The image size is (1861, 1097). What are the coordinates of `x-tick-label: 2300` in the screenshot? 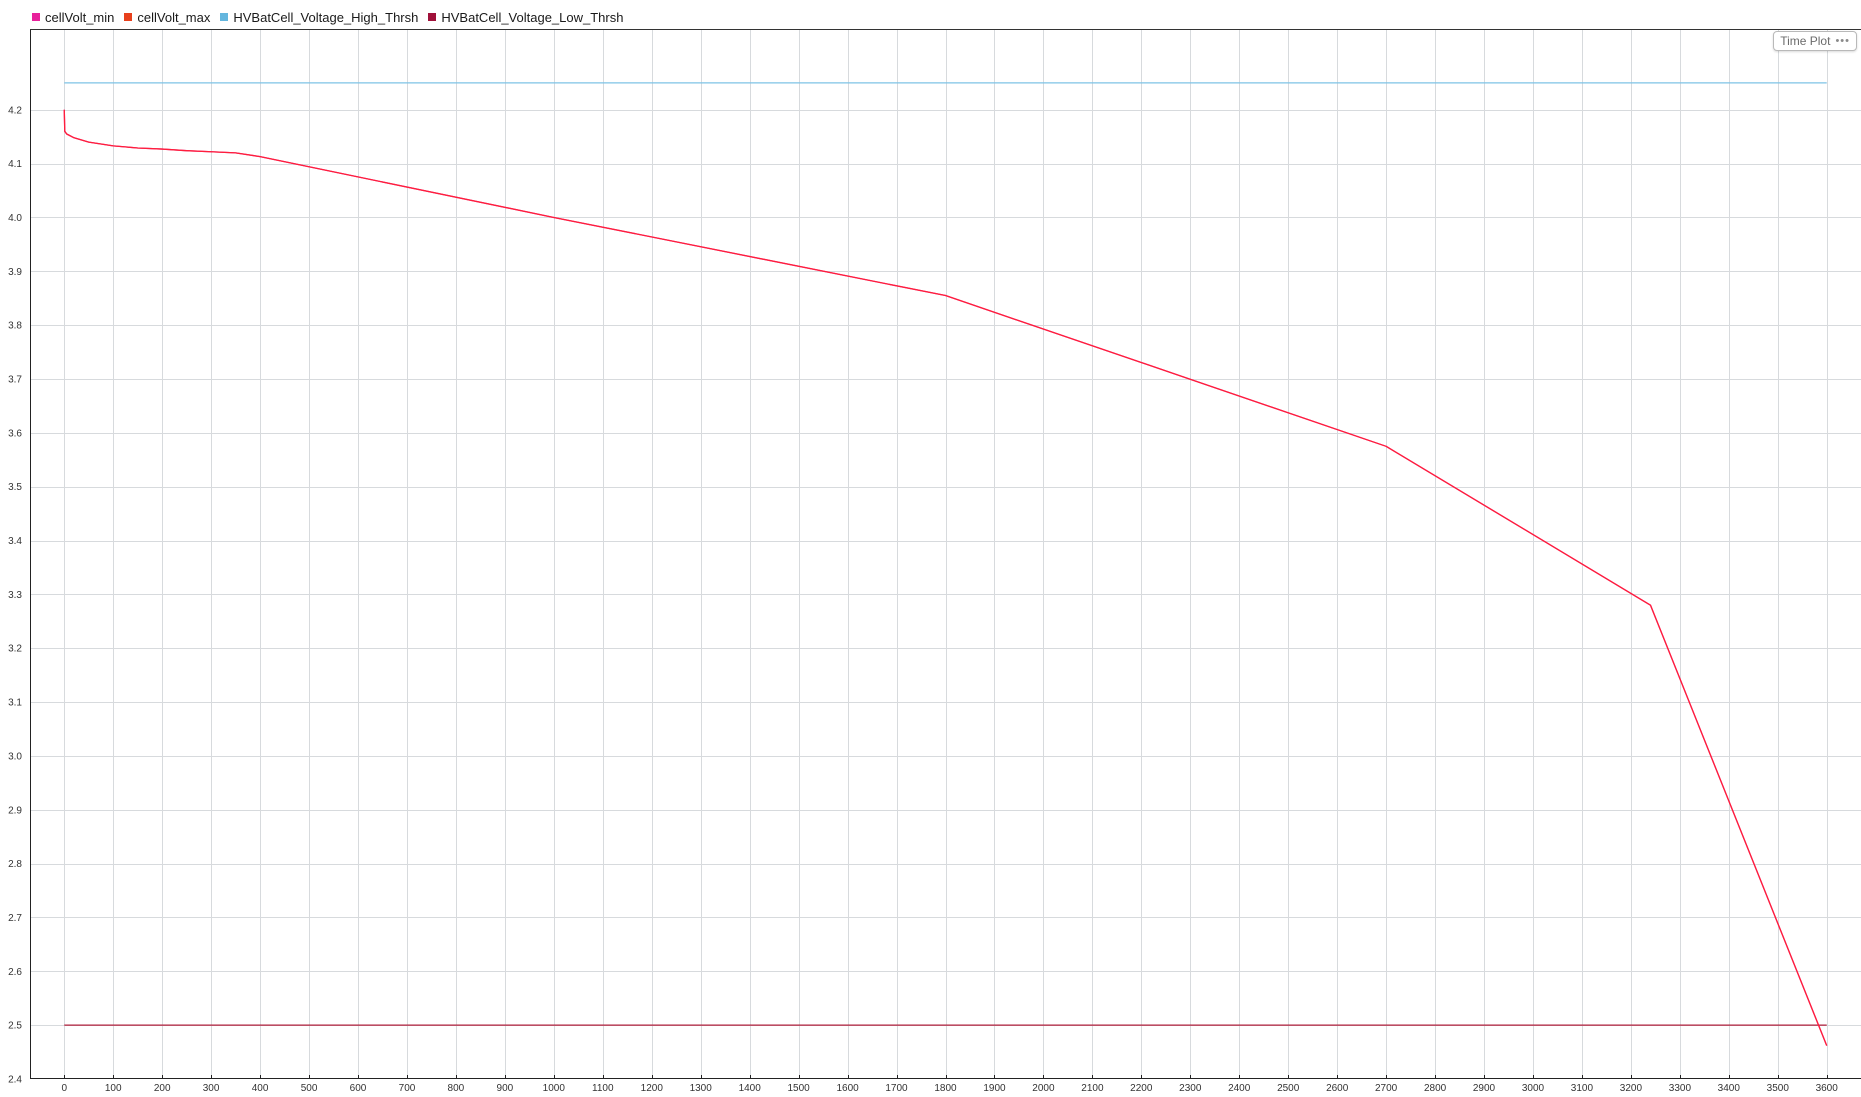 It's located at (1190, 1088).